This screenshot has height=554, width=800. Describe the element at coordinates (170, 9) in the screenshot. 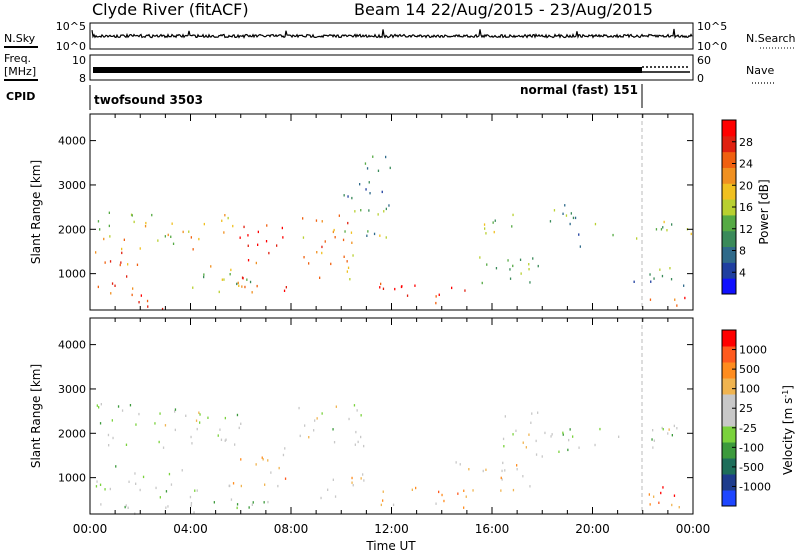

I see `station-title: Clyde River (fitACF)` at that location.